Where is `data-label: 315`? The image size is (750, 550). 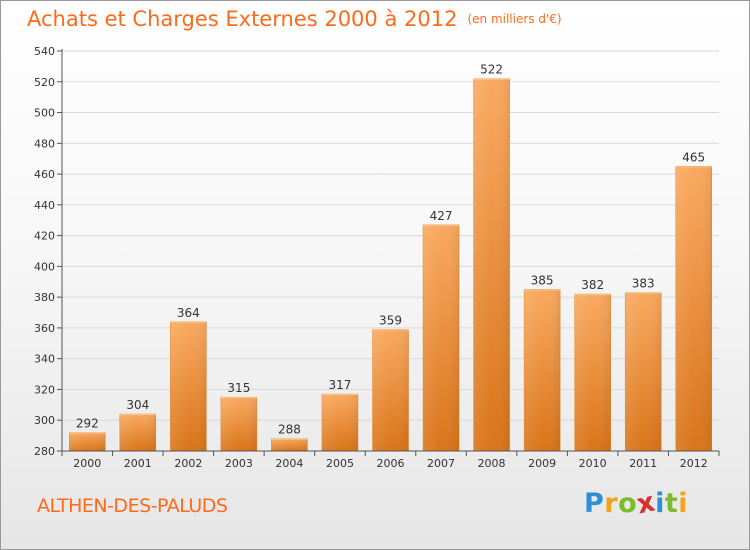
data-label: 315 is located at coordinates (238, 388).